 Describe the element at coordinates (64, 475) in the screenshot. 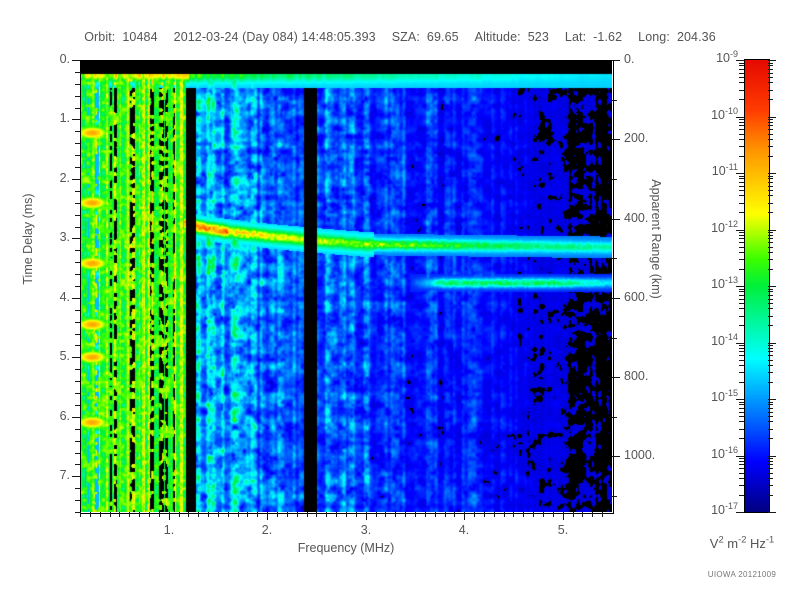

I see `y-tick-label-7: 7.` at that location.